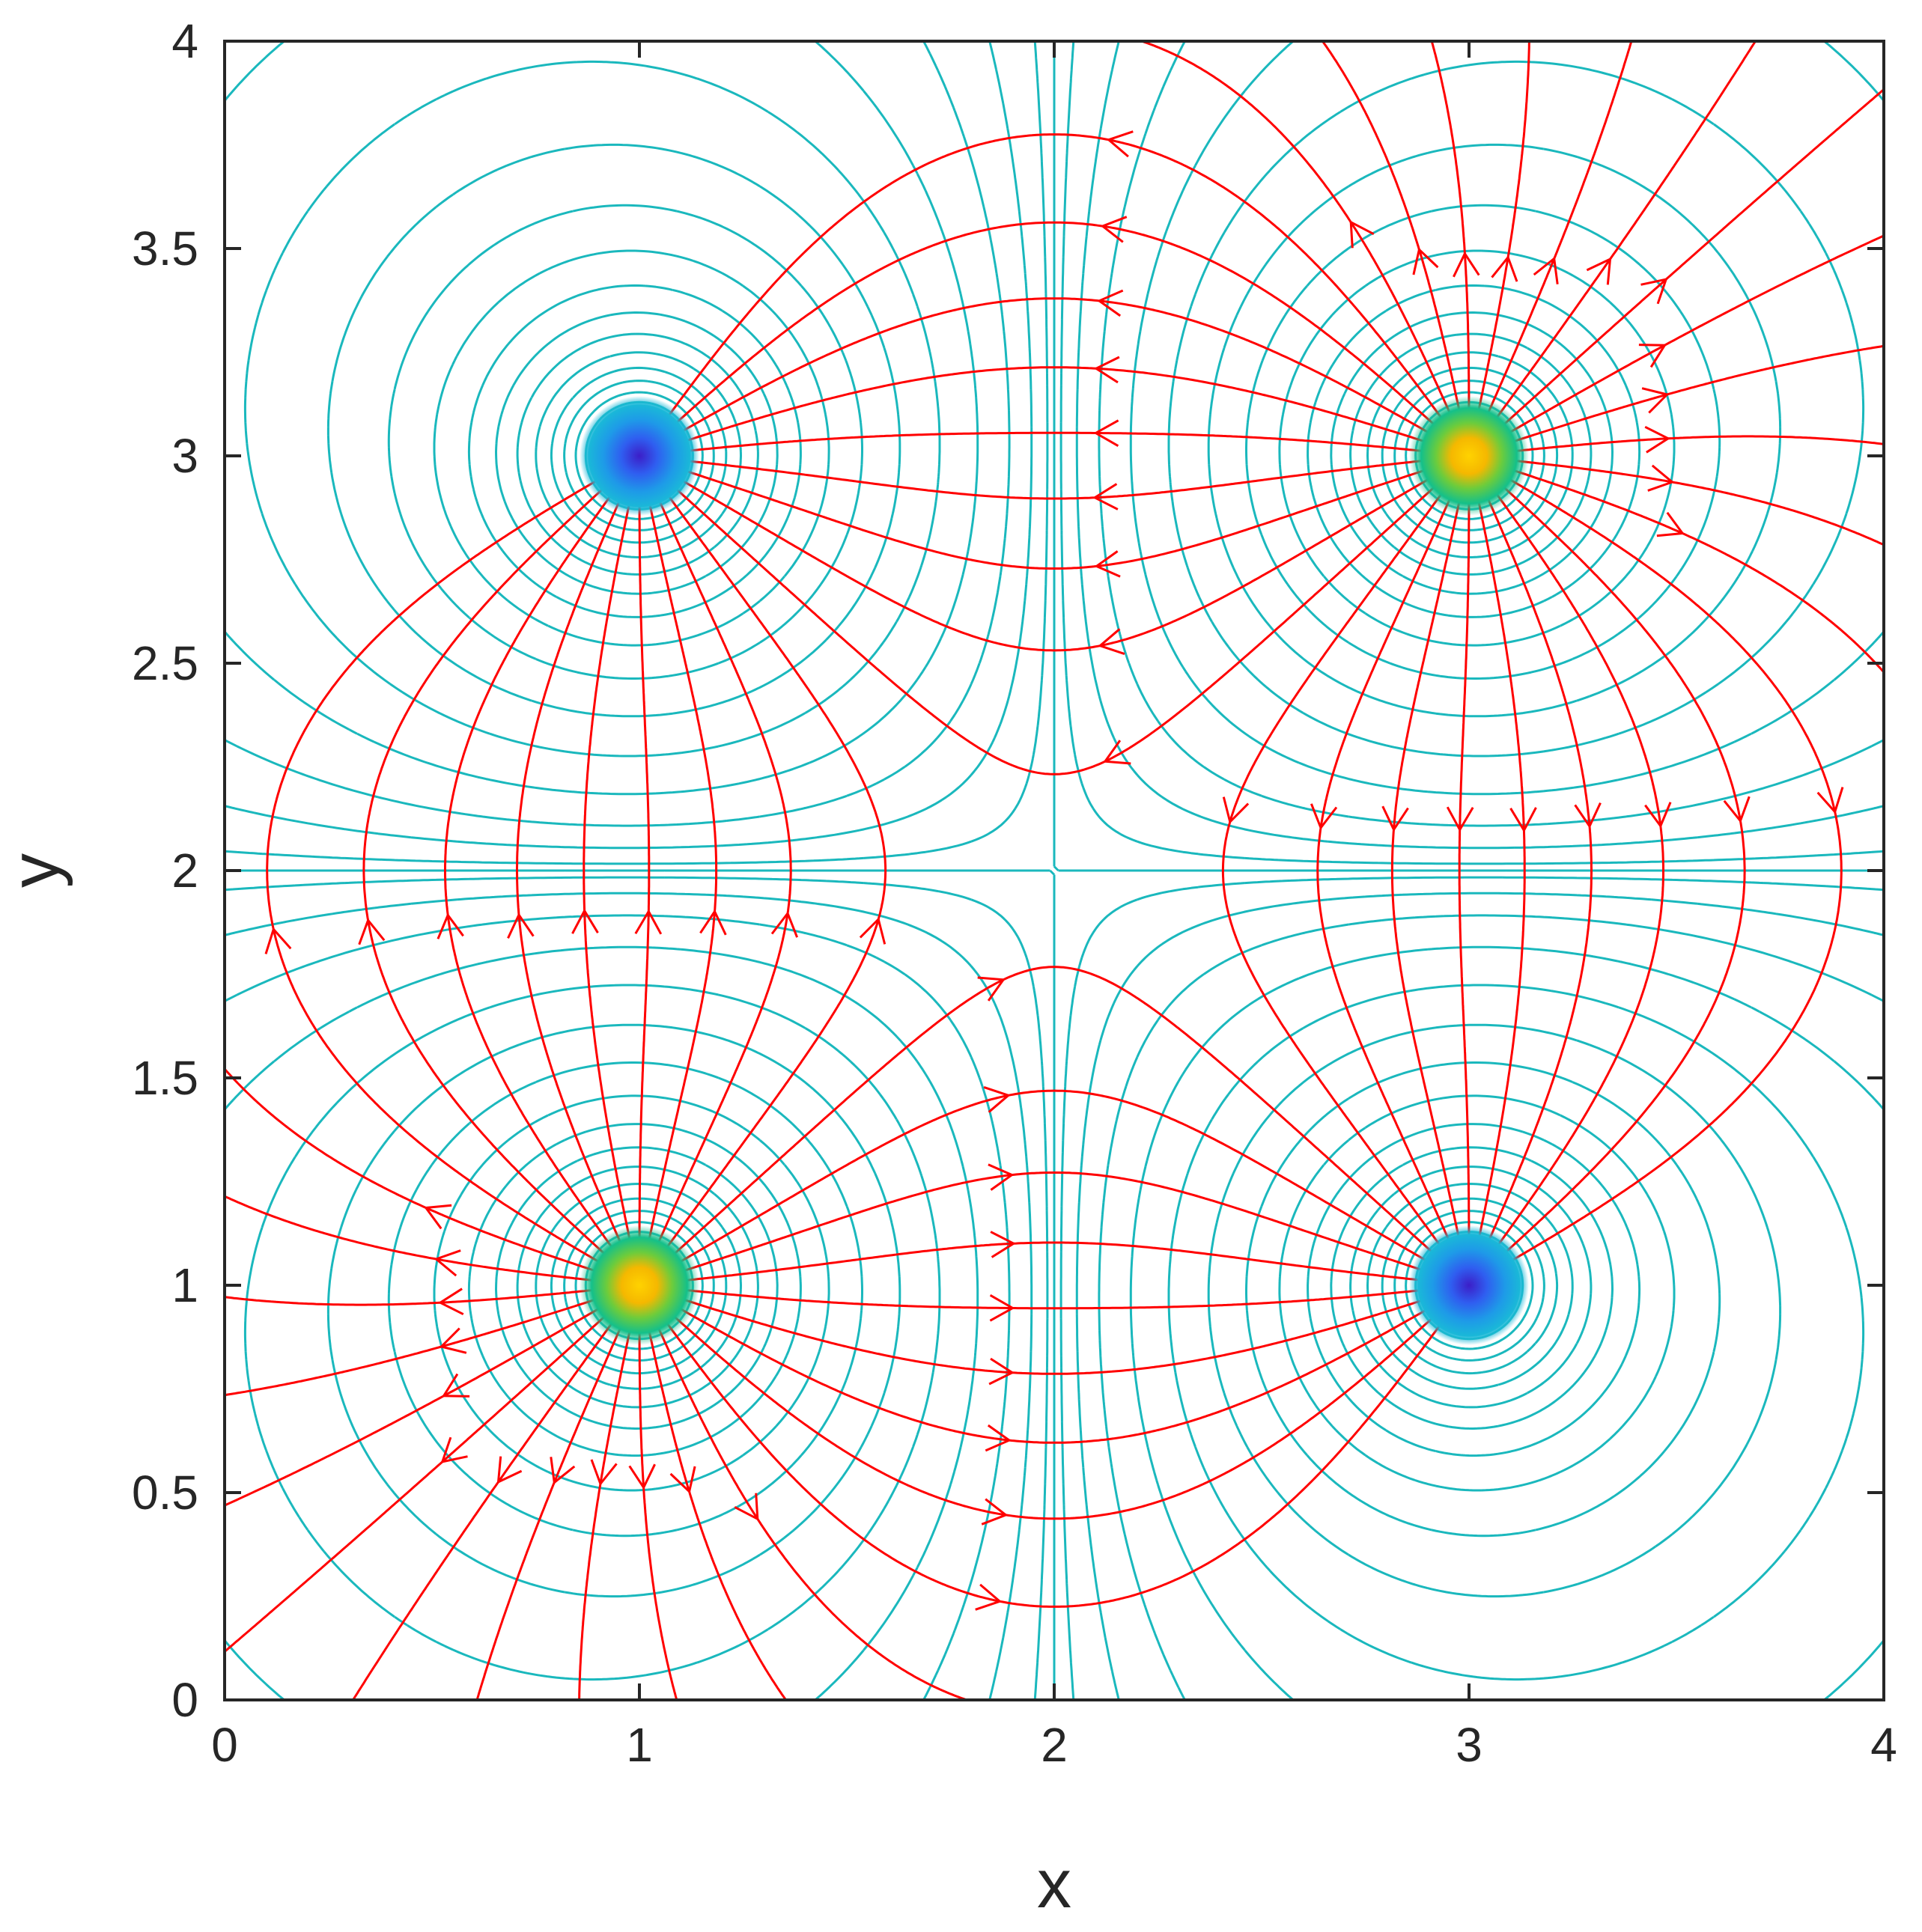 The width and height of the screenshot is (1922, 1932). What do you see at coordinates (165, 1493) in the screenshot?
I see `y-tick-label-1: 0.5` at bounding box center [165, 1493].